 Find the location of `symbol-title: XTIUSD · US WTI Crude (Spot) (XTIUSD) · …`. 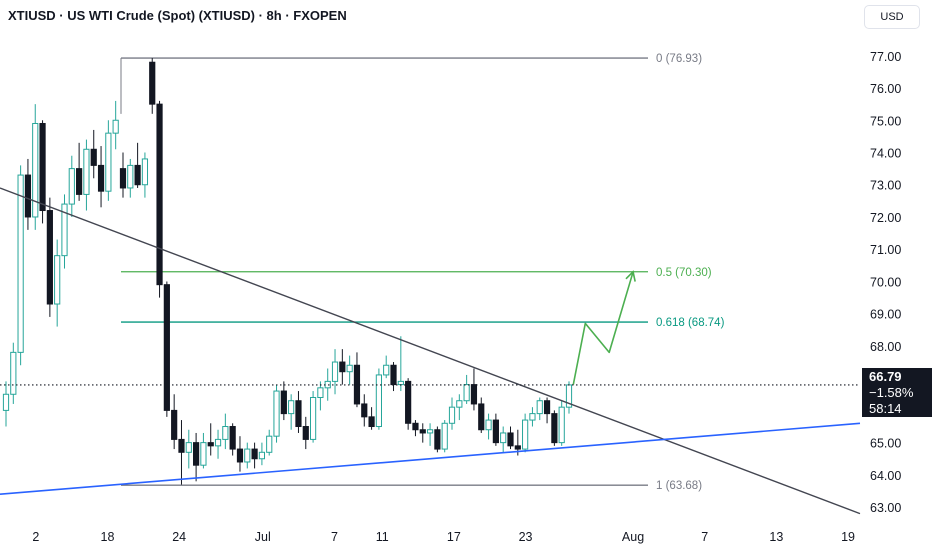

symbol-title: XTIUSD · US WTI Crude (Spot) (XTIUSD) · … is located at coordinates (177, 15).